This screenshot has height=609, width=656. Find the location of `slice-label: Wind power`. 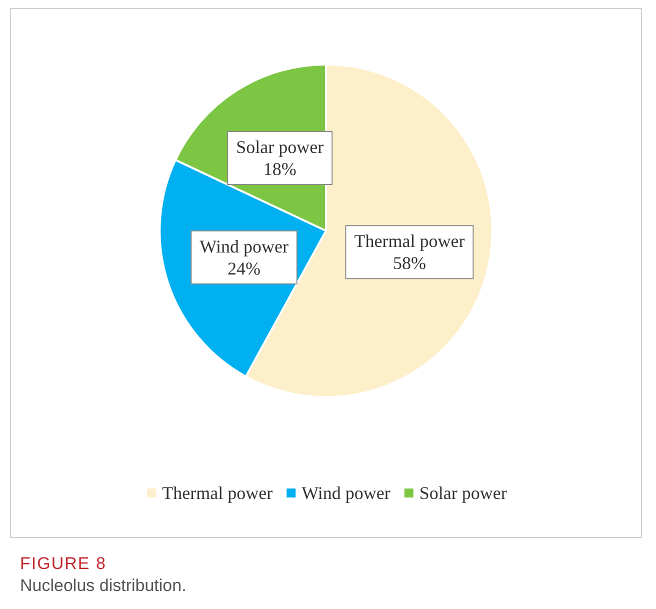

slice-label: Wind power is located at coordinates (244, 246).